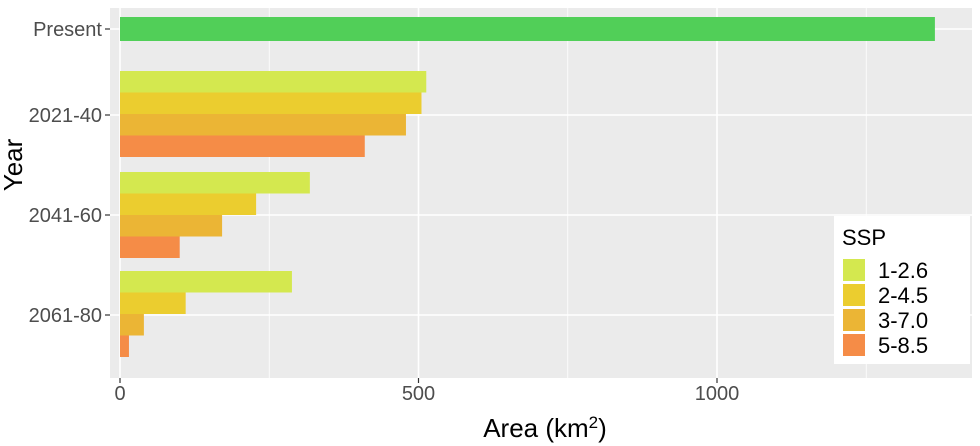 Image resolution: width=980 pixels, height=446 pixels. I want to click on bar-2061-80-ssp-3-7.0, so click(132, 325).